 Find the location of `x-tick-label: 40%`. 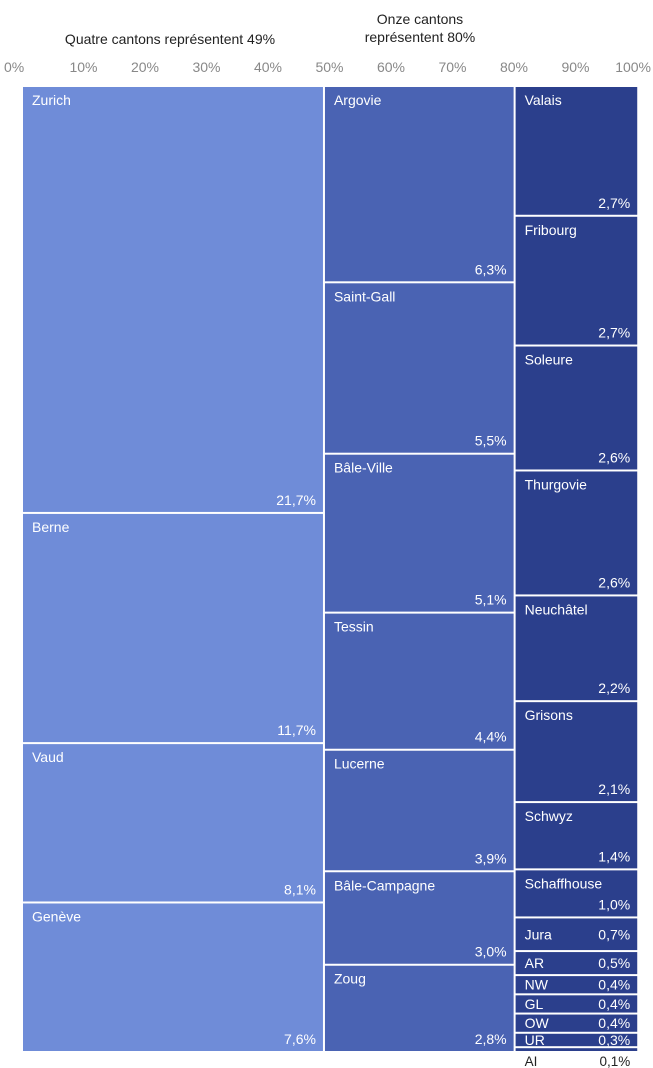

x-tick-label: 40% is located at coordinates (268, 67).